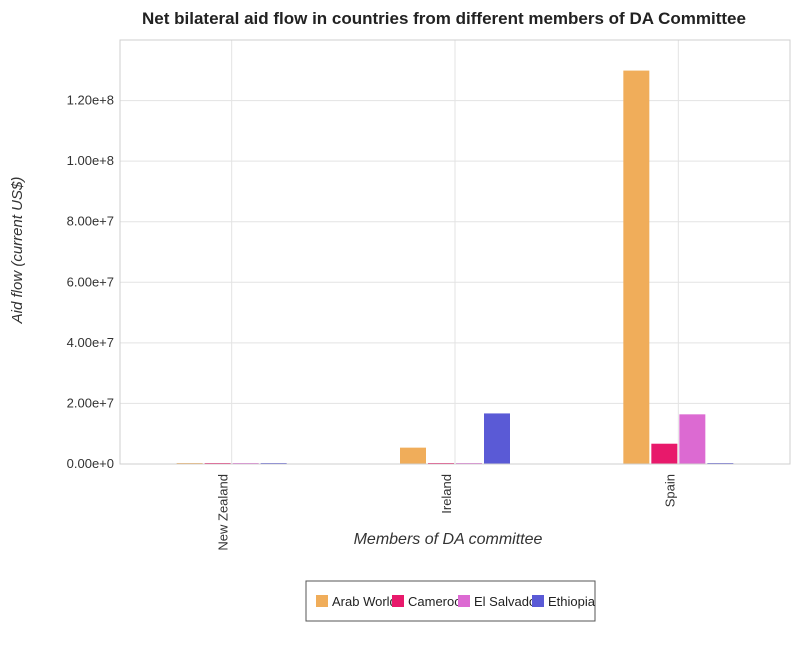 This screenshot has height=650, width=806. I want to click on legend-label-cameroon: Cameroon, so click(438, 601).